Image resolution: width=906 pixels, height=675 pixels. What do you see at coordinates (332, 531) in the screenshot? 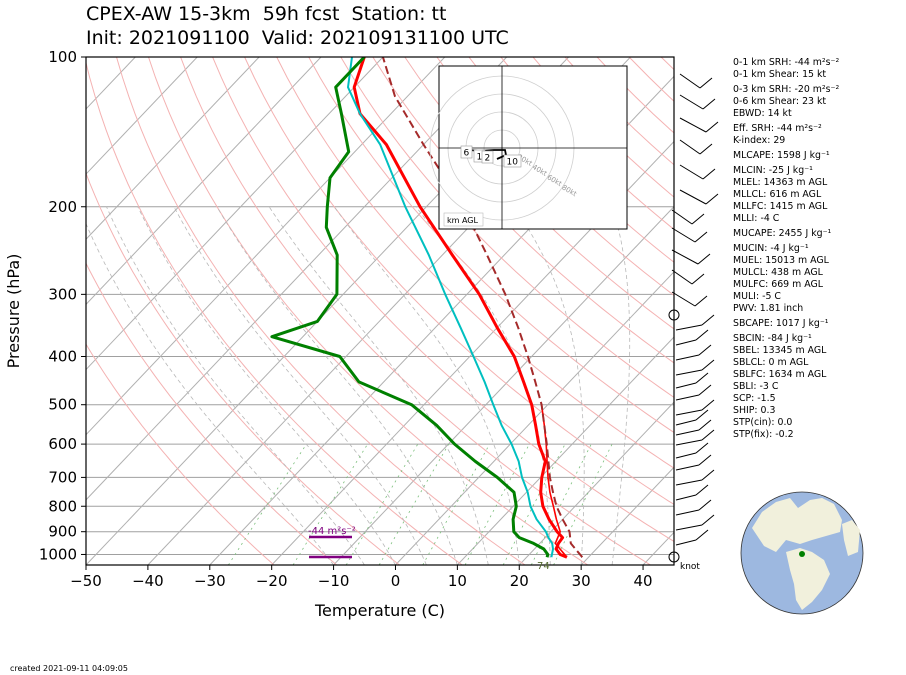
I see `srh-label: -44 m²s⁻²` at bounding box center [332, 531].